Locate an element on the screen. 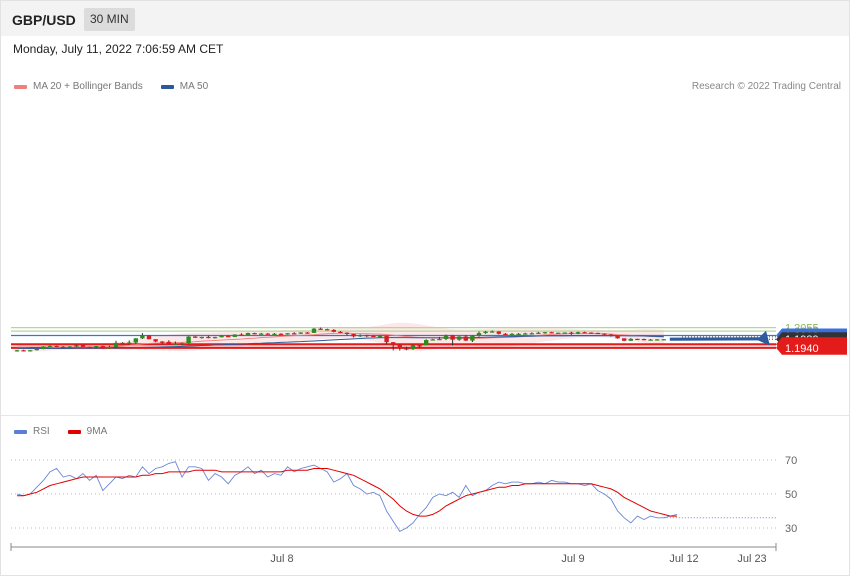 The width and height of the screenshot is (850, 576). ma50-legend-swatch is located at coordinates (167, 86).